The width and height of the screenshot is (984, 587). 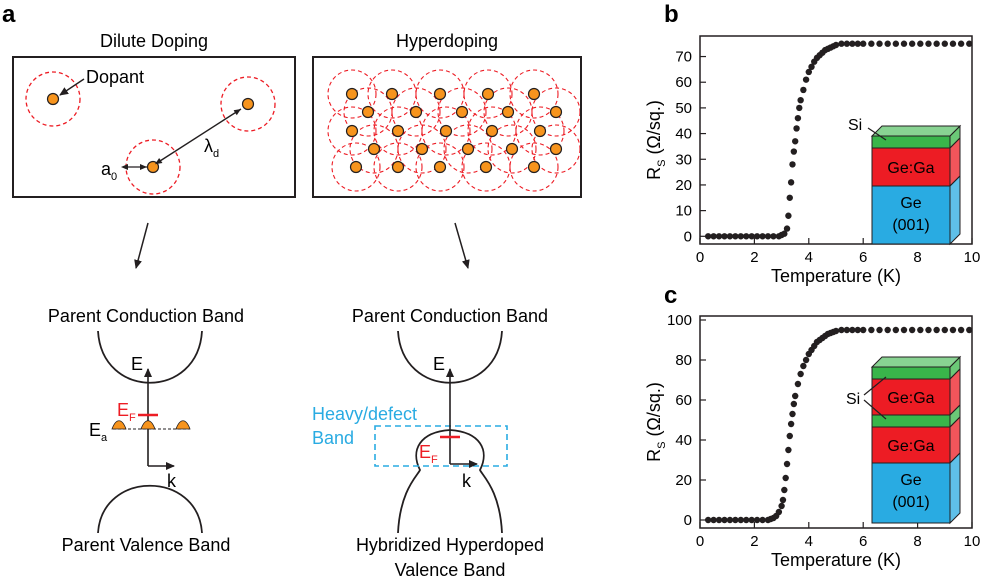 What do you see at coordinates (115, 77) in the screenshot?
I see `dopant-label: Dopant` at bounding box center [115, 77].